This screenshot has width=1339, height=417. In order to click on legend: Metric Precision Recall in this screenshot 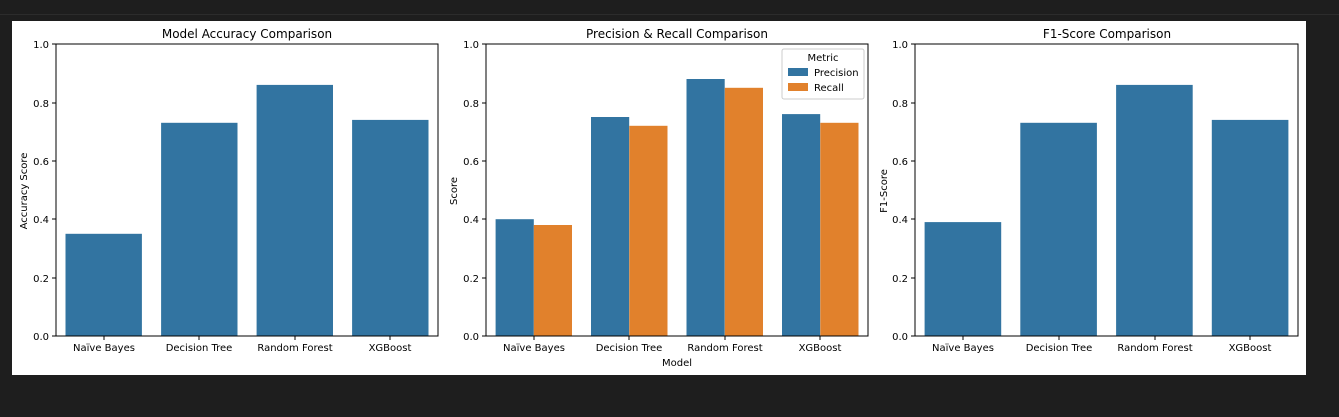, I will do `click(823, 74)`.